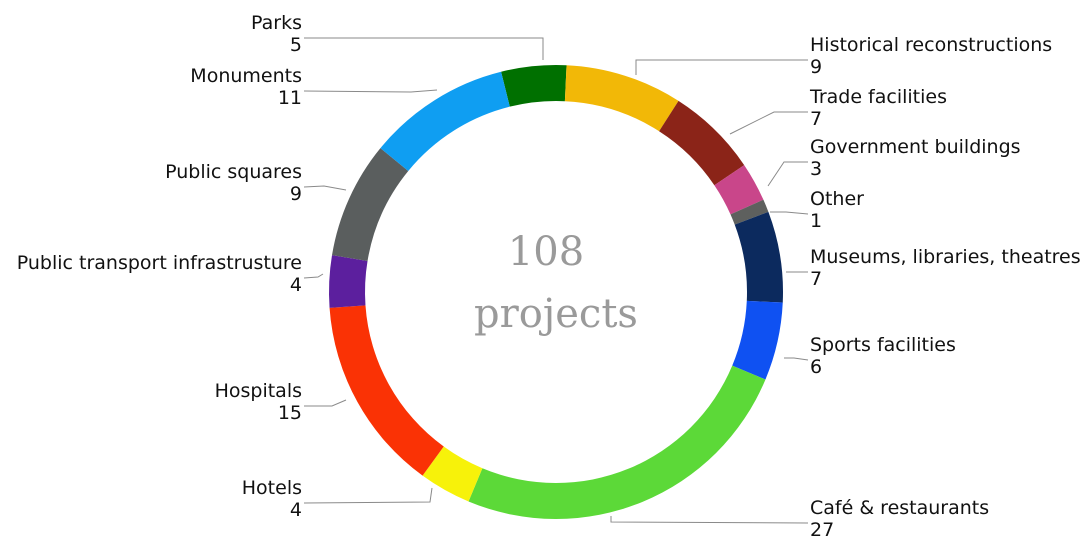 The image size is (1092, 542). Describe the element at coordinates (931, 45) in the screenshot. I see `slice-label-historical-reconstructions: Historical reconstructions` at that location.